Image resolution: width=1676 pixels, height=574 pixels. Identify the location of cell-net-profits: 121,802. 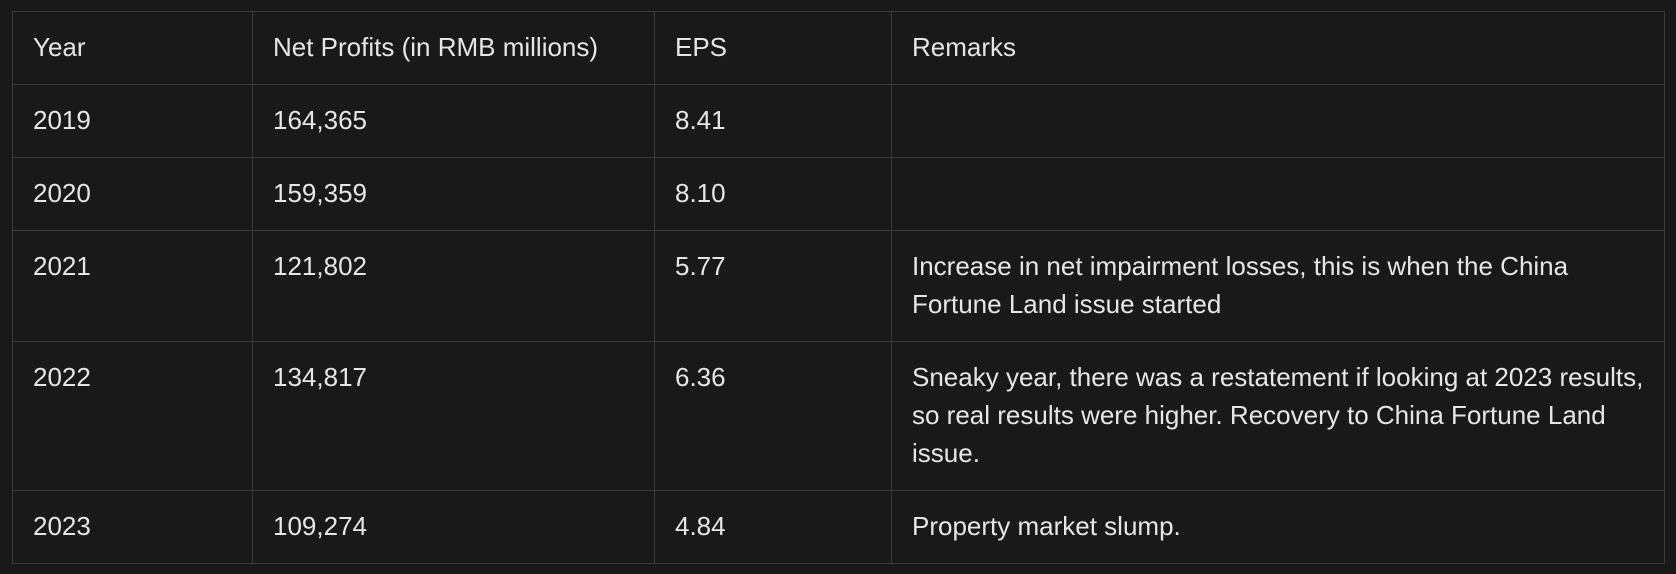
(453, 286).